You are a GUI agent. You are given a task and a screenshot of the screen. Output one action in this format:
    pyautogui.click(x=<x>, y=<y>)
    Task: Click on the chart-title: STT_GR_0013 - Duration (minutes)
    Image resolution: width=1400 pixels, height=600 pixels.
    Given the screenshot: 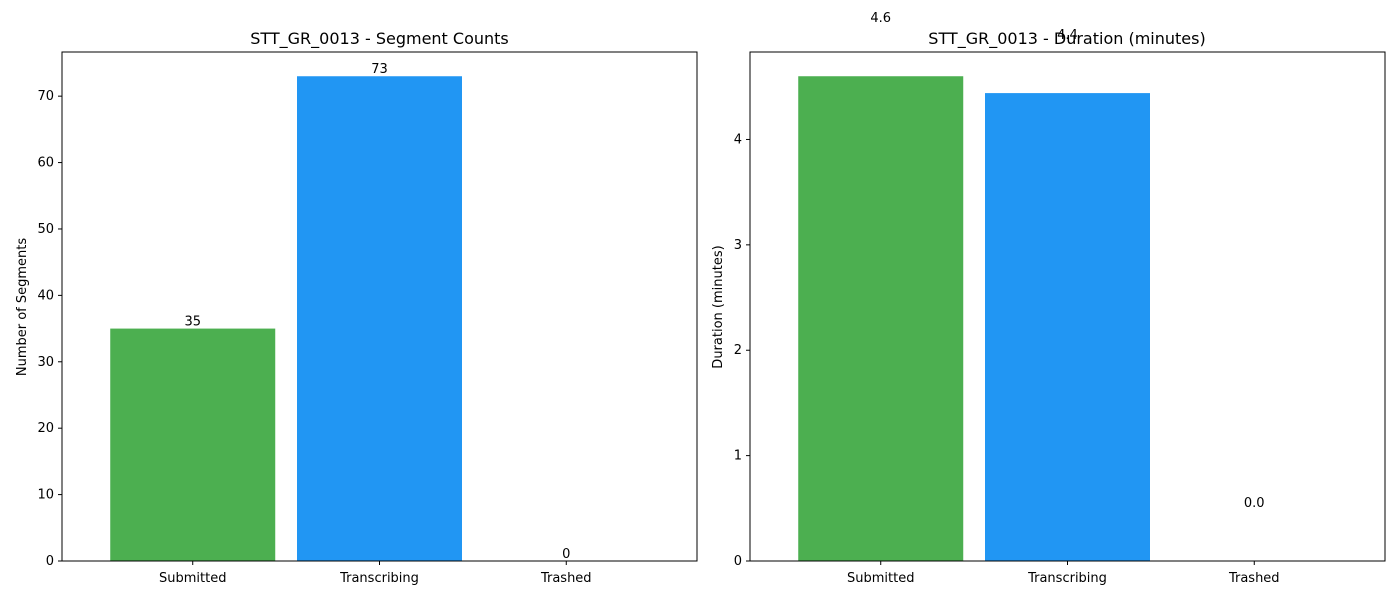 What is the action you would take?
    pyautogui.click(x=1066, y=39)
    